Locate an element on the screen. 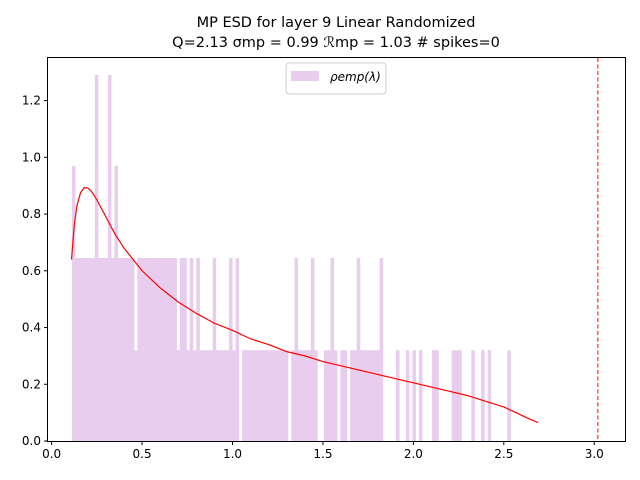 The image size is (640, 480). y-tick-label: 0.4 is located at coordinates (31, 328).